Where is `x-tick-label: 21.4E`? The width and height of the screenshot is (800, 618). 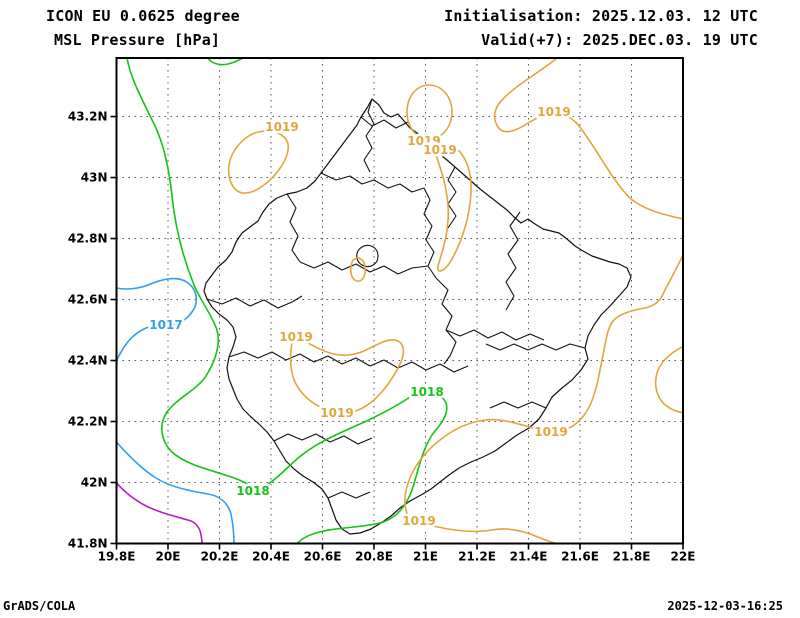 x-tick-label: 21.4E is located at coordinates (529, 557).